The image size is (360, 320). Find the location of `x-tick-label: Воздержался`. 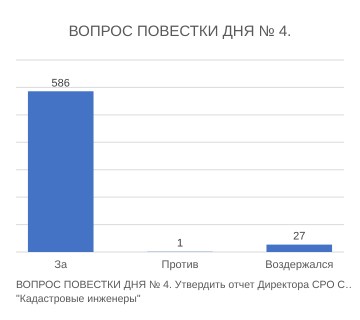

x-tick-label: Воздержался is located at coordinates (299, 265).